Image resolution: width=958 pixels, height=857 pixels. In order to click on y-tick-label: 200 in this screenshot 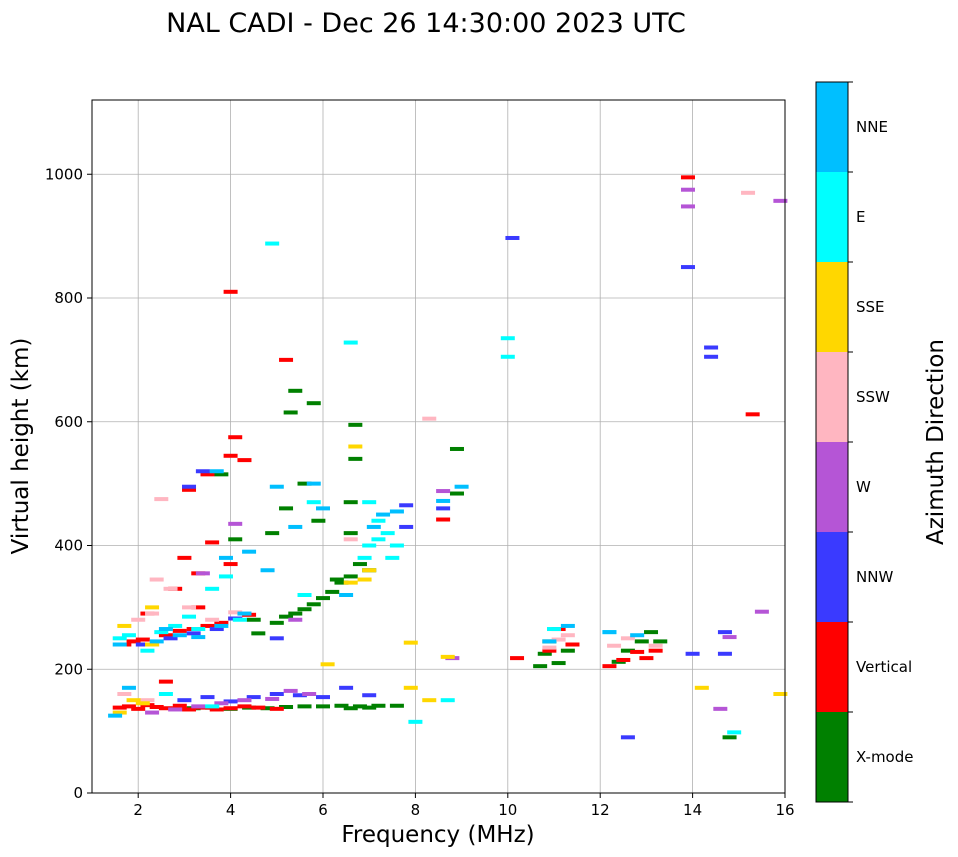, I will do `click(68, 669)`.